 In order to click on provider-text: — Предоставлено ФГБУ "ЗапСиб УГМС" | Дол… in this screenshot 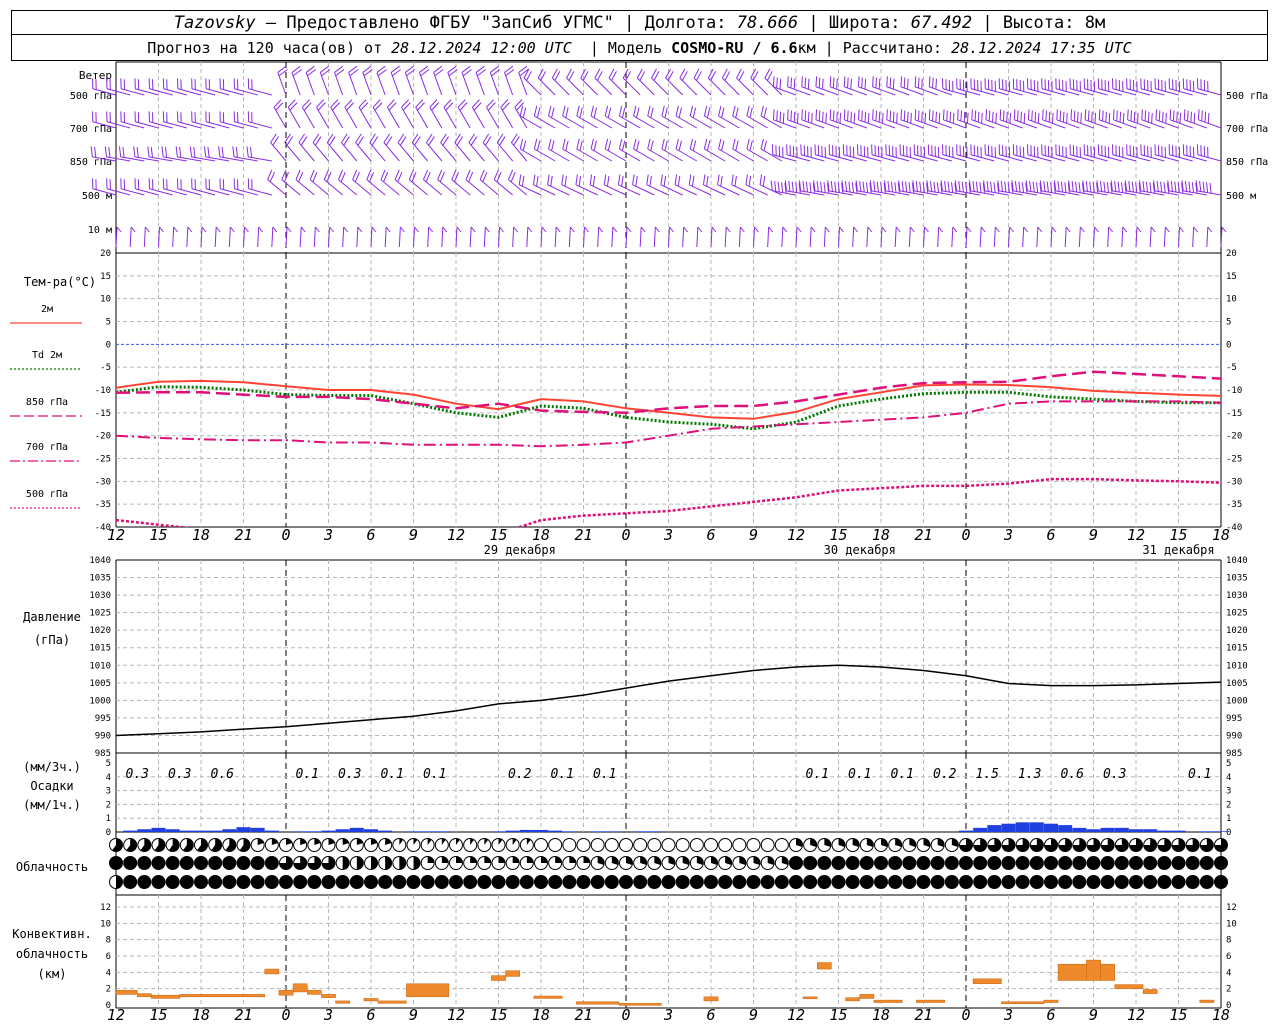, I will do `click(496, 22)`.